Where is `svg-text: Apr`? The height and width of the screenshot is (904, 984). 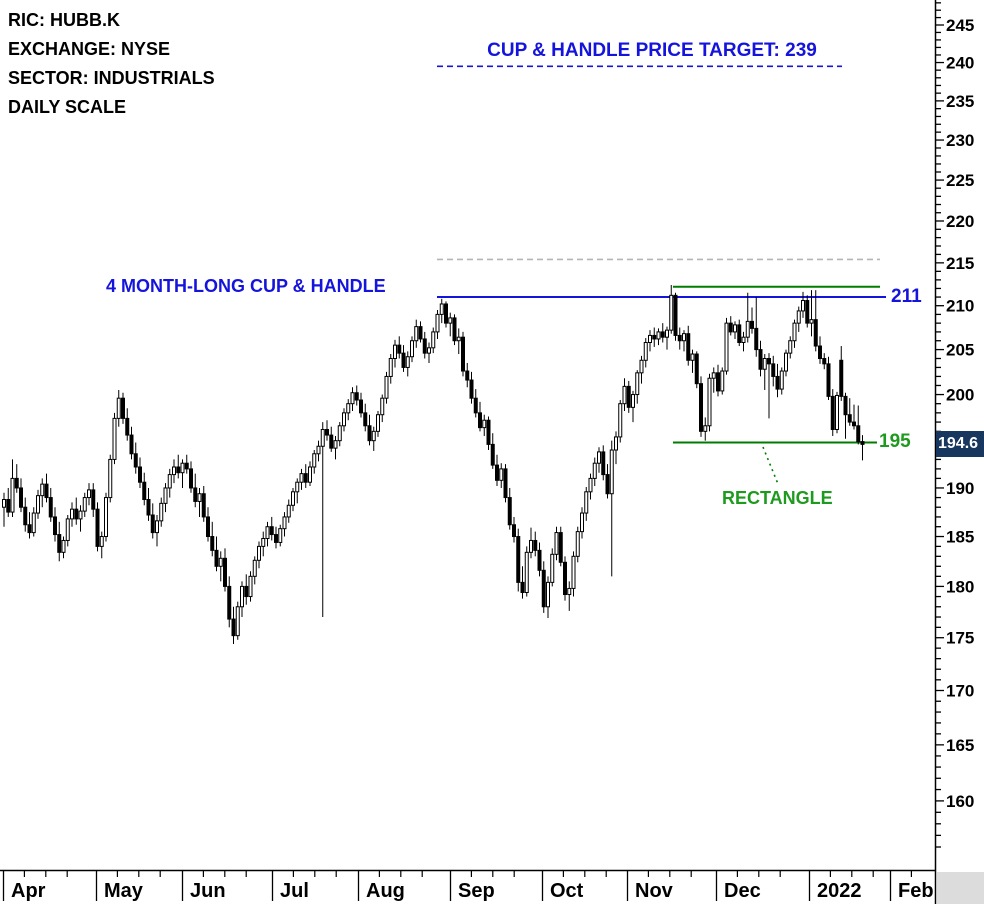
svg-text: Apr is located at coordinates (28, 891).